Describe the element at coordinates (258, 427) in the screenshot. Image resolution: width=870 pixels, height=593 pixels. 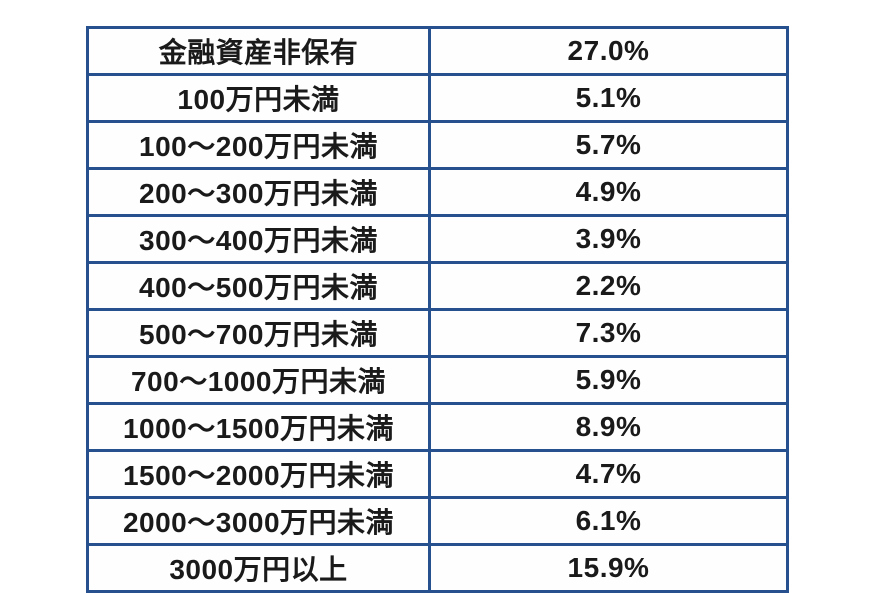
I see `asset-range-cell: 1000〜1500万円未満` at that location.